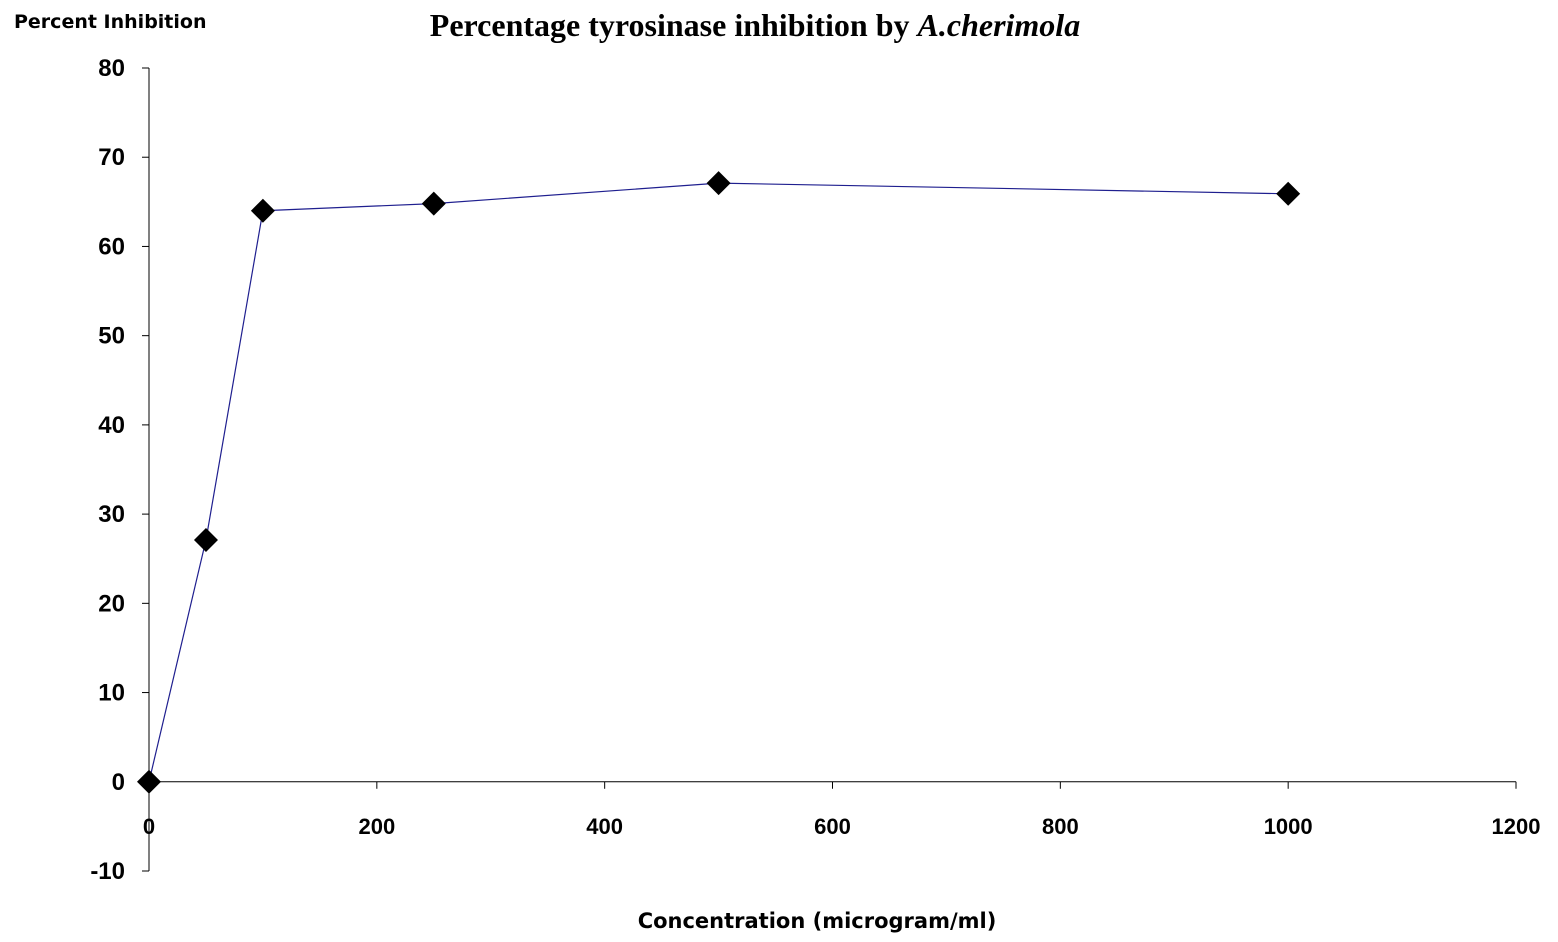 This screenshot has width=1558, height=942. Describe the element at coordinates (149, 826) in the screenshot. I see `x-tick-label: 0` at that location.